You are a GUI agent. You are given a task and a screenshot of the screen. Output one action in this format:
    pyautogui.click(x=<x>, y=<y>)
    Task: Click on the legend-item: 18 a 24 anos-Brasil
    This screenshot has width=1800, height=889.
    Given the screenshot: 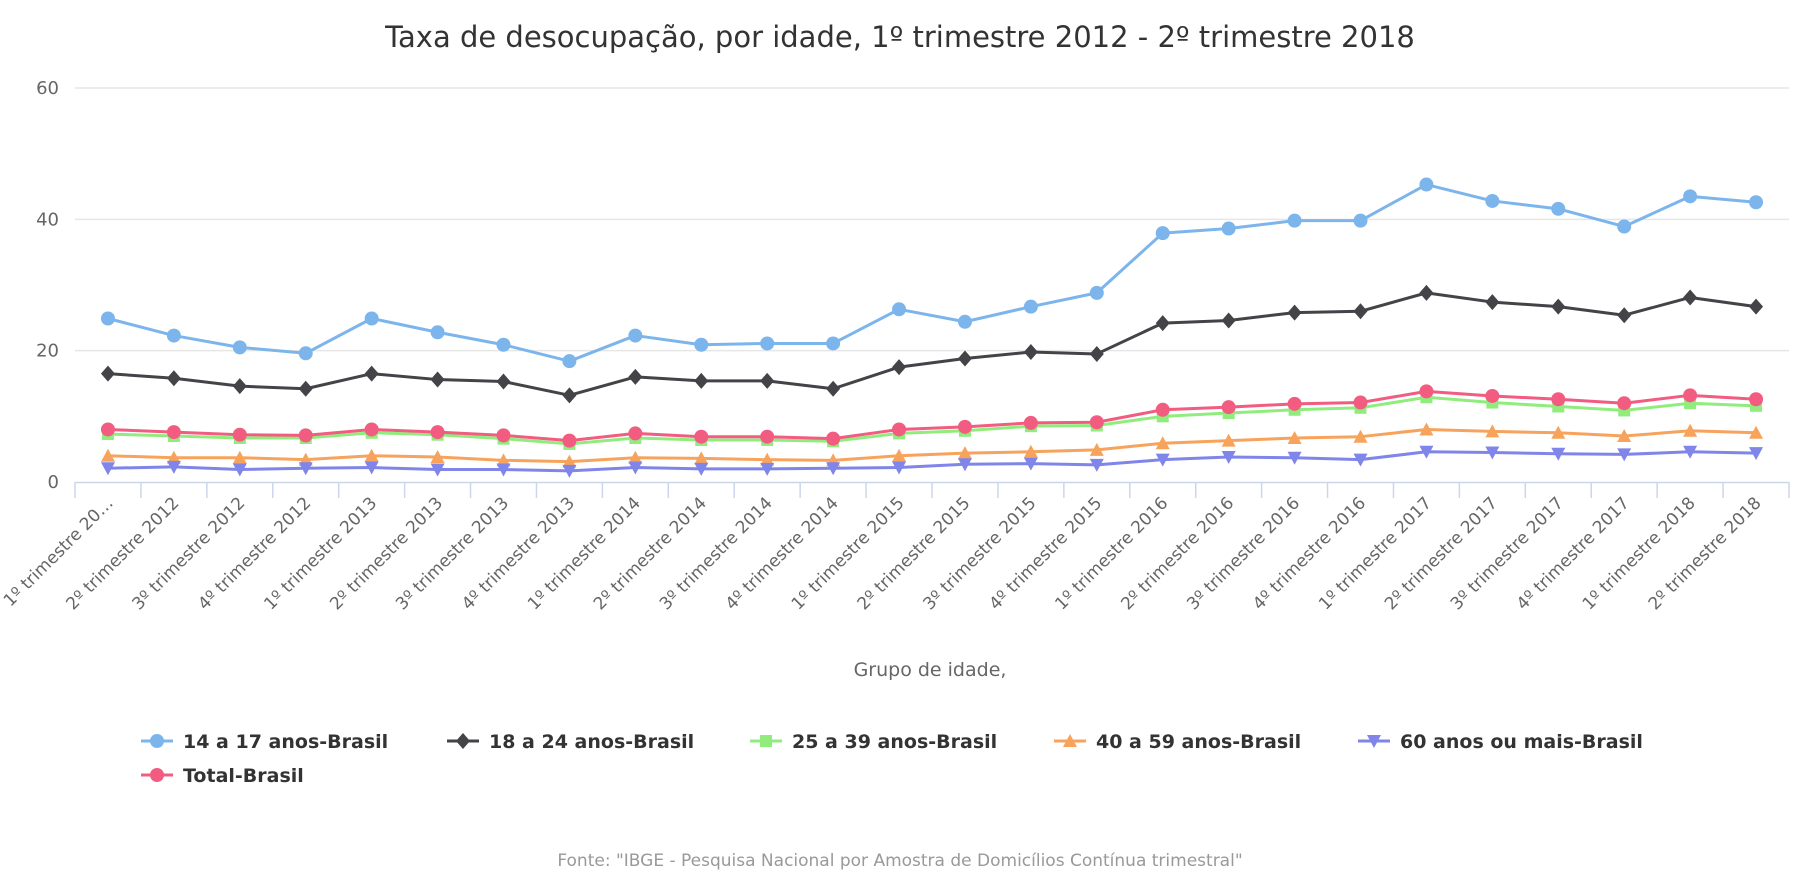 What is the action you would take?
    pyautogui.click(x=570, y=742)
    